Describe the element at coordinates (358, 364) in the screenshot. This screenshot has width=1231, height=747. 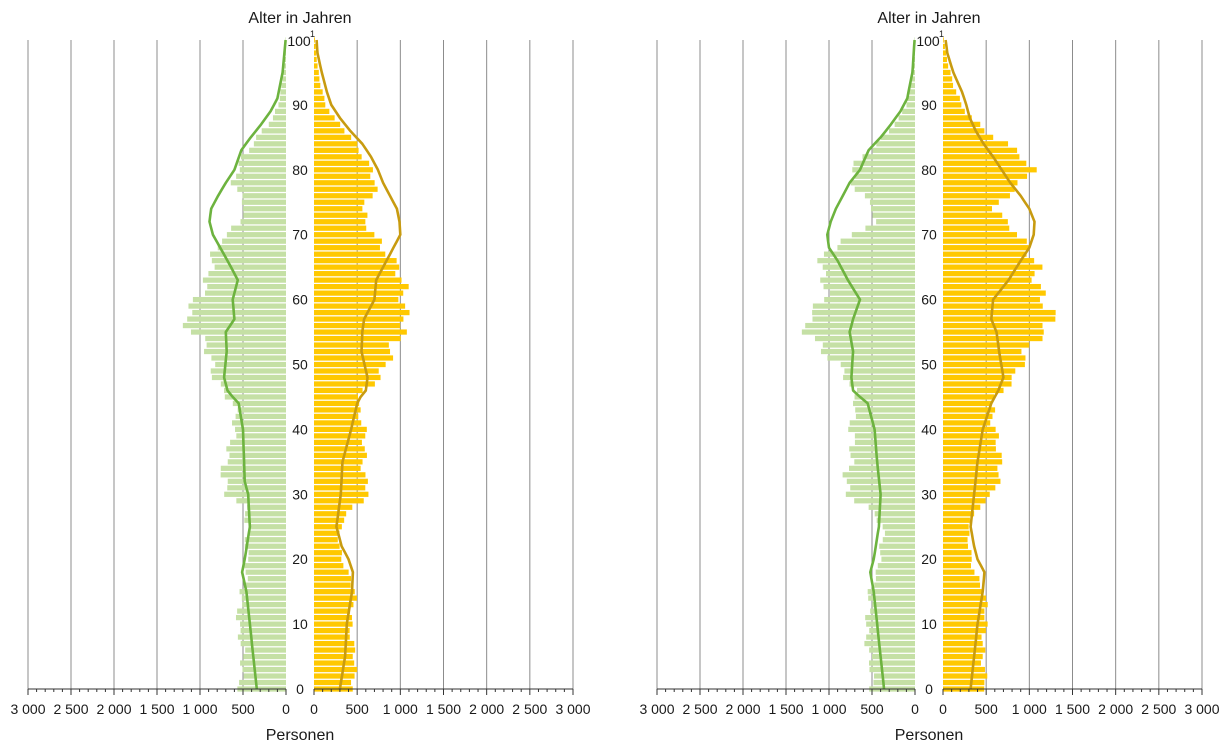
I see `female-comparison-line` at that location.